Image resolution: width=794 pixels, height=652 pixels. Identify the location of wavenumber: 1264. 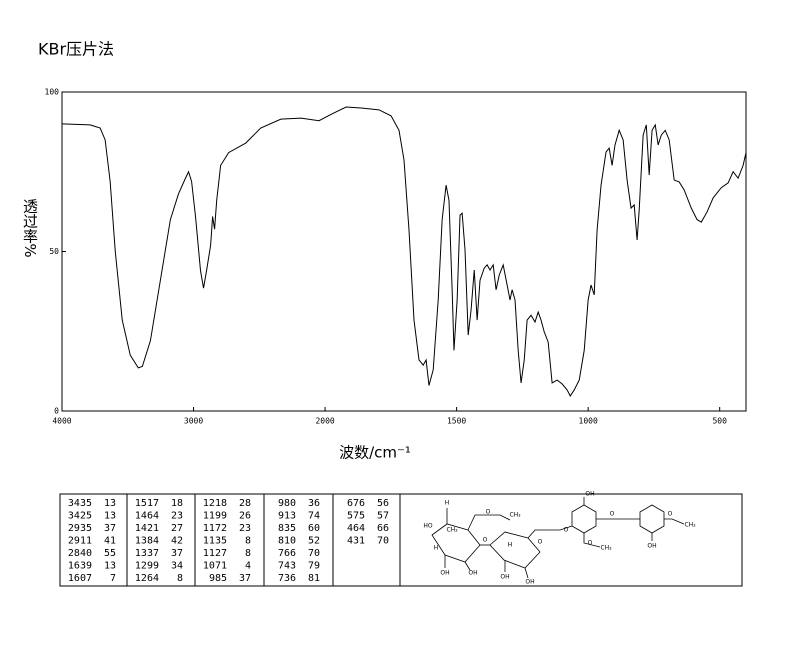
(147, 578).